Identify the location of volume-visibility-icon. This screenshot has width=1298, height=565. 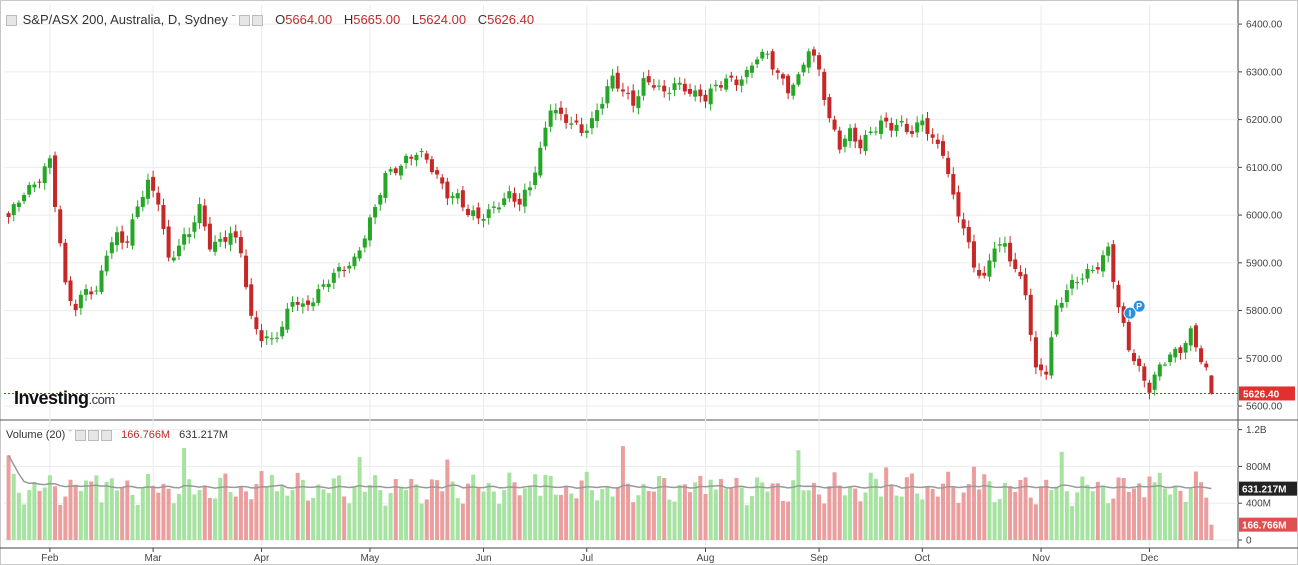
(81, 435).